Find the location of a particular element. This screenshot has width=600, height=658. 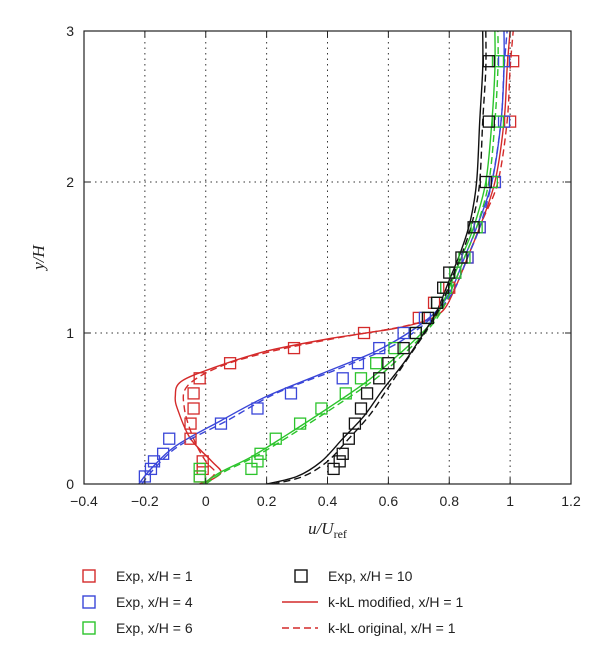

x-axis-label: u/Uref is located at coordinates (327, 530).